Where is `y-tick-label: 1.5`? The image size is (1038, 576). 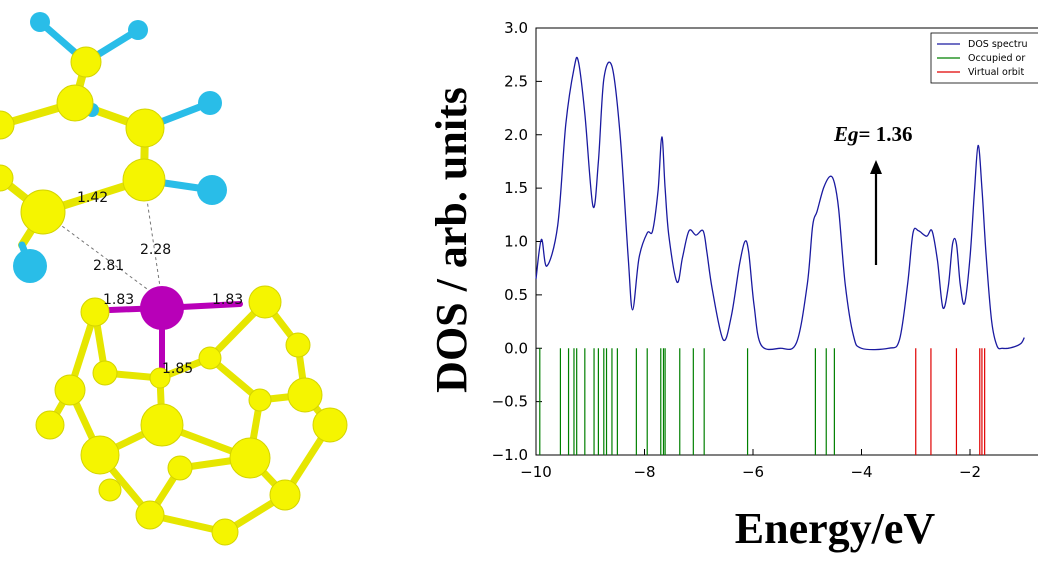
y-tick-label: 1.5 is located at coordinates (516, 188).